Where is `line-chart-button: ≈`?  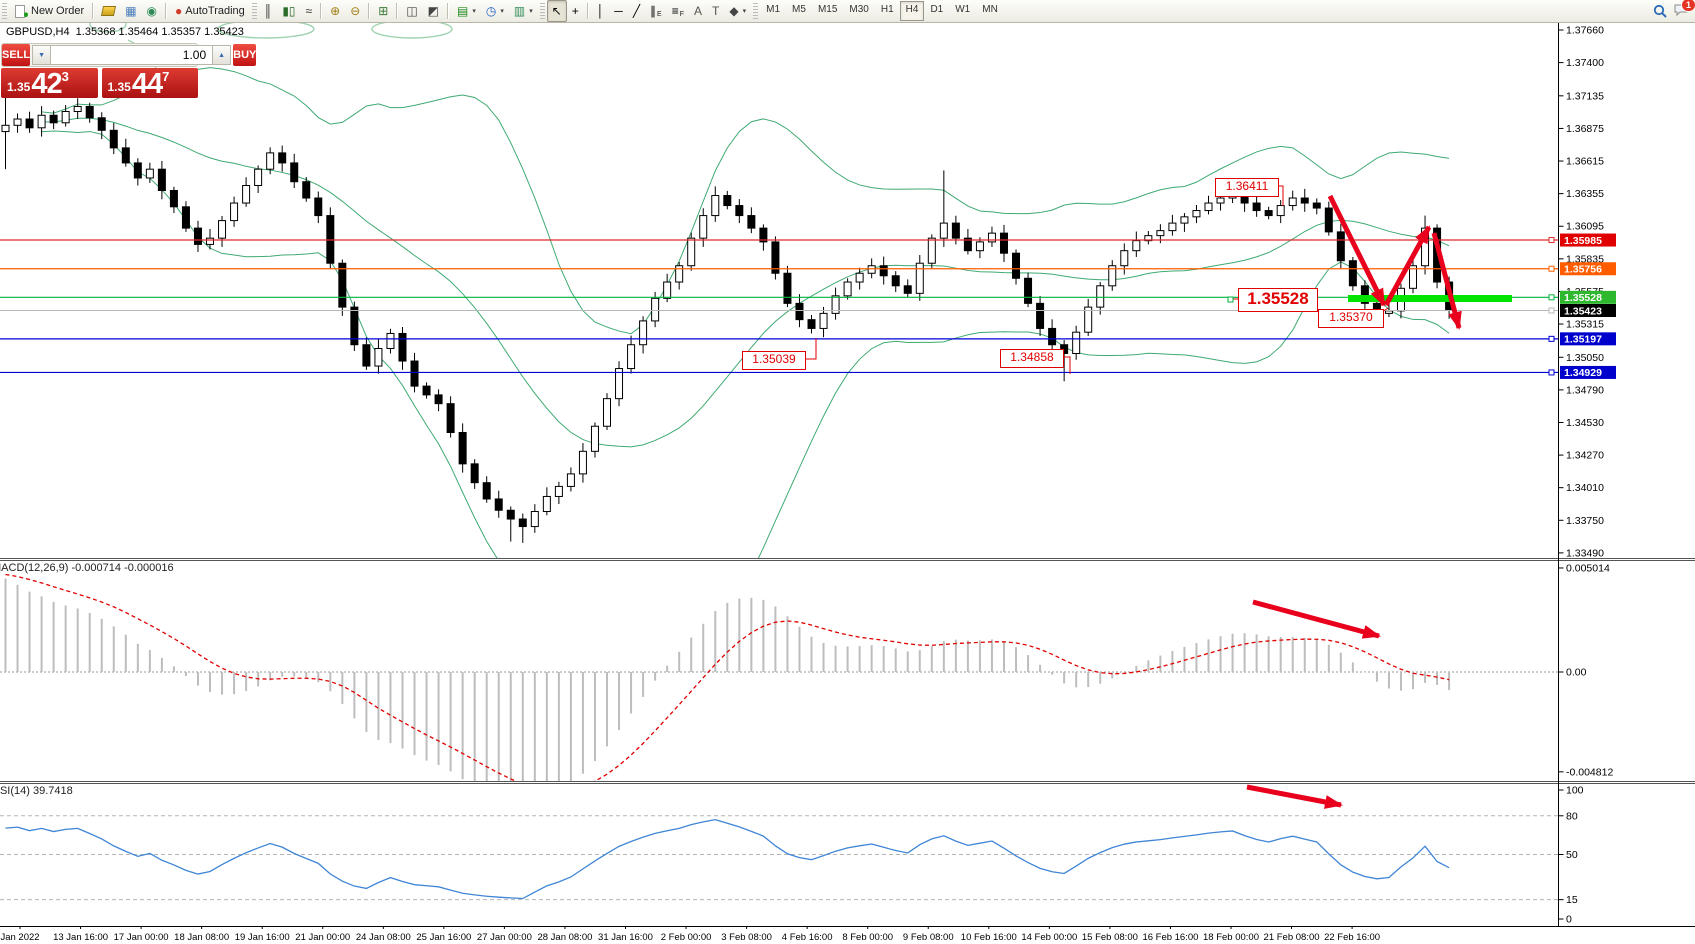 line-chart-button: ≈ is located at coordinates (309, 11).